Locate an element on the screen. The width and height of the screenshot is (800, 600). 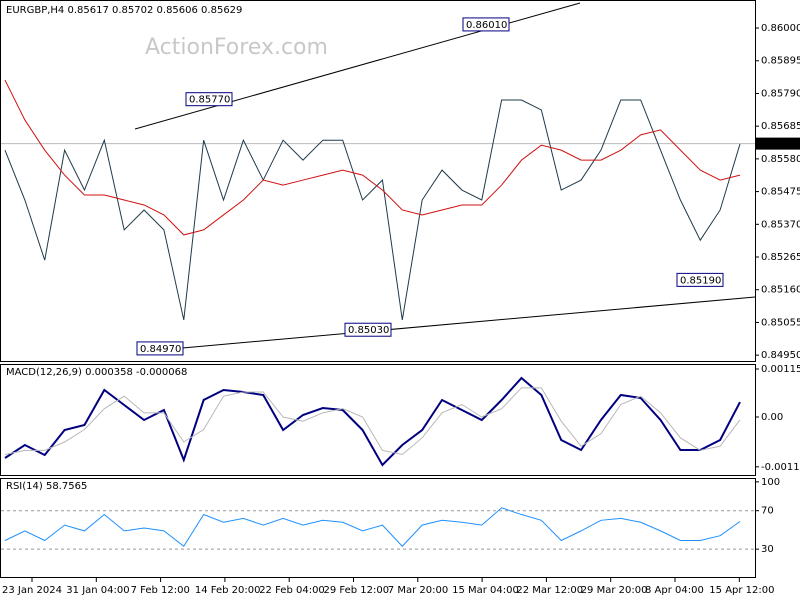
y-tick-label: -0.001196 is located at coordinates (780, 467).